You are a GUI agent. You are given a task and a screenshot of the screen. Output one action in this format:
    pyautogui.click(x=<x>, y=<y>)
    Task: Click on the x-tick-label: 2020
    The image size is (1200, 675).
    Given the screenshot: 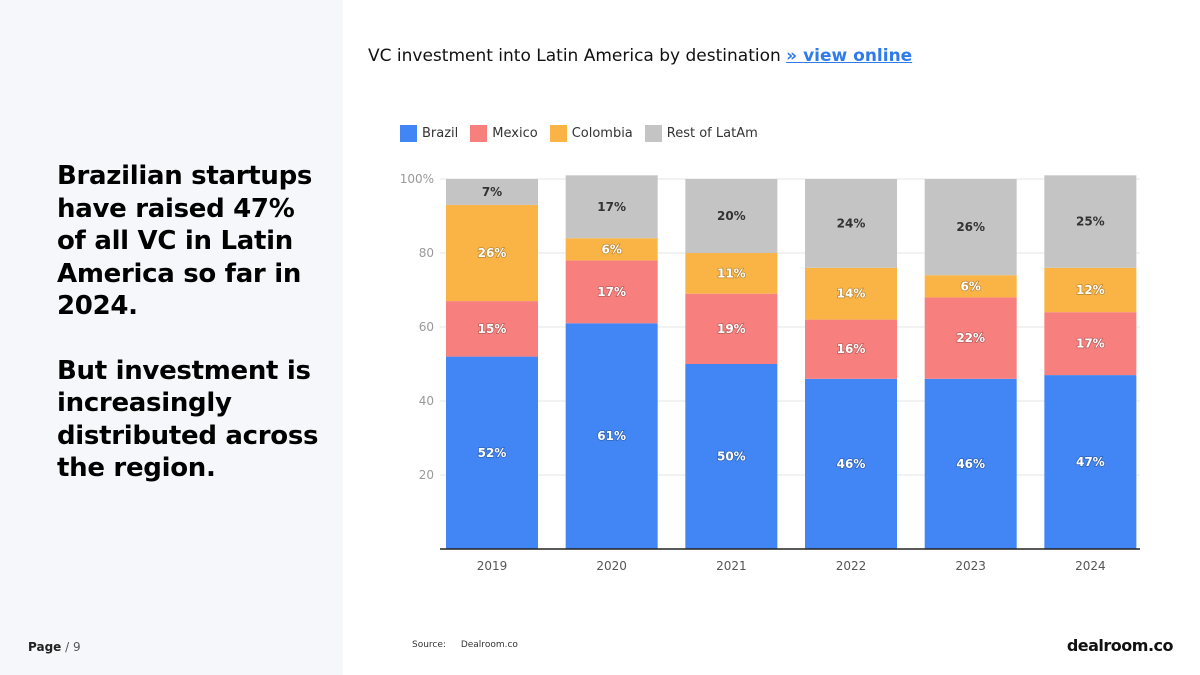 What is the action you would take?
    pyautogui.click(x=611, y=566)
    